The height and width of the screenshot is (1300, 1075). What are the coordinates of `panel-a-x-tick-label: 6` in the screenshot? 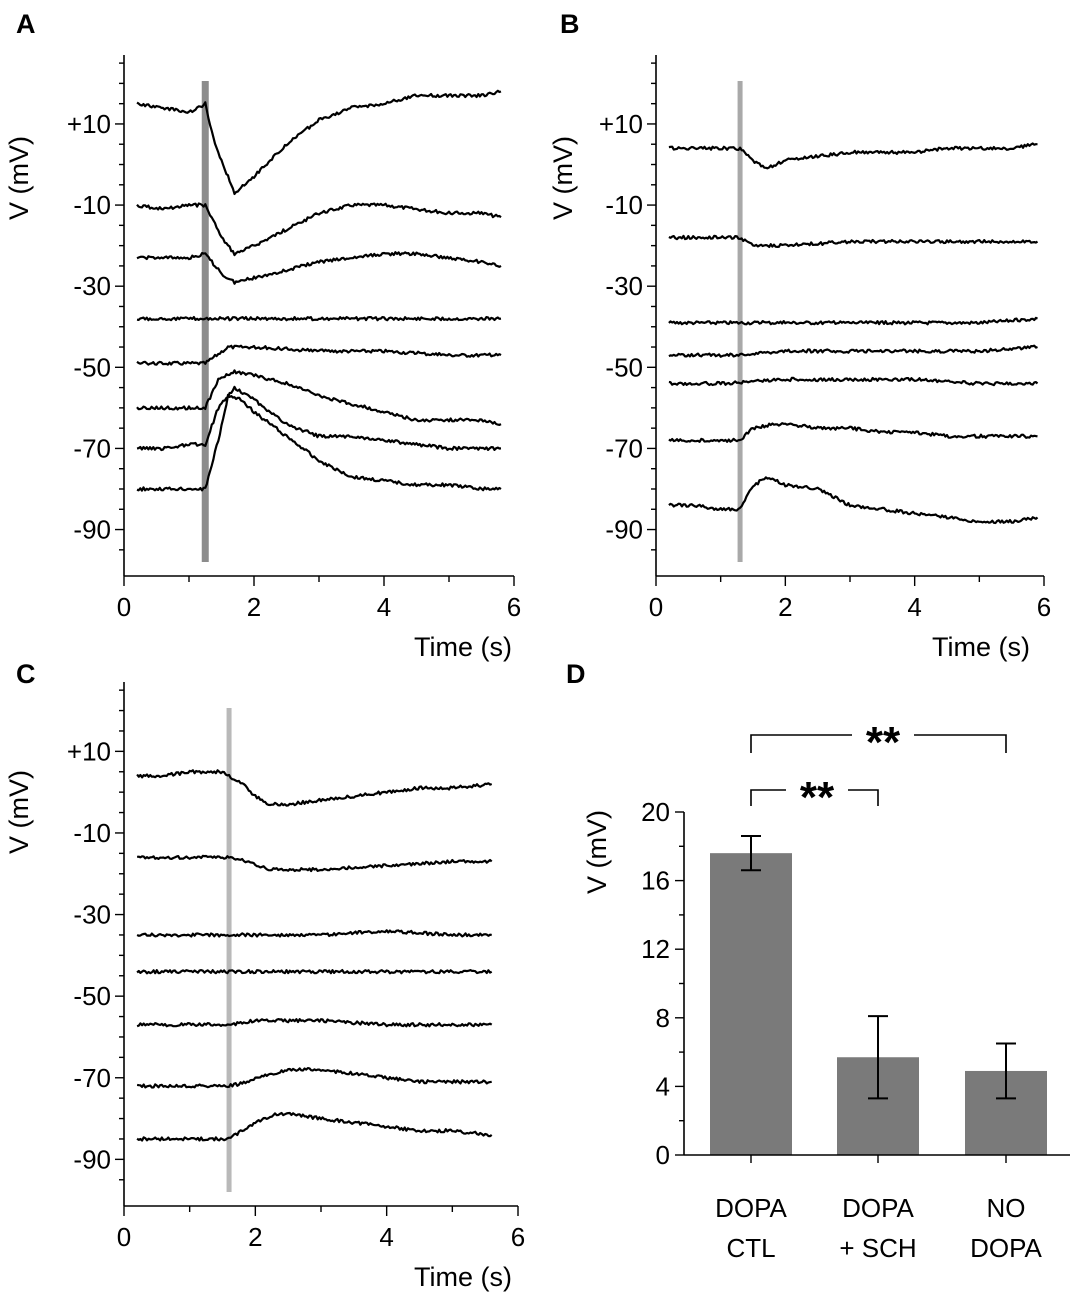 It's located at (514, 607).